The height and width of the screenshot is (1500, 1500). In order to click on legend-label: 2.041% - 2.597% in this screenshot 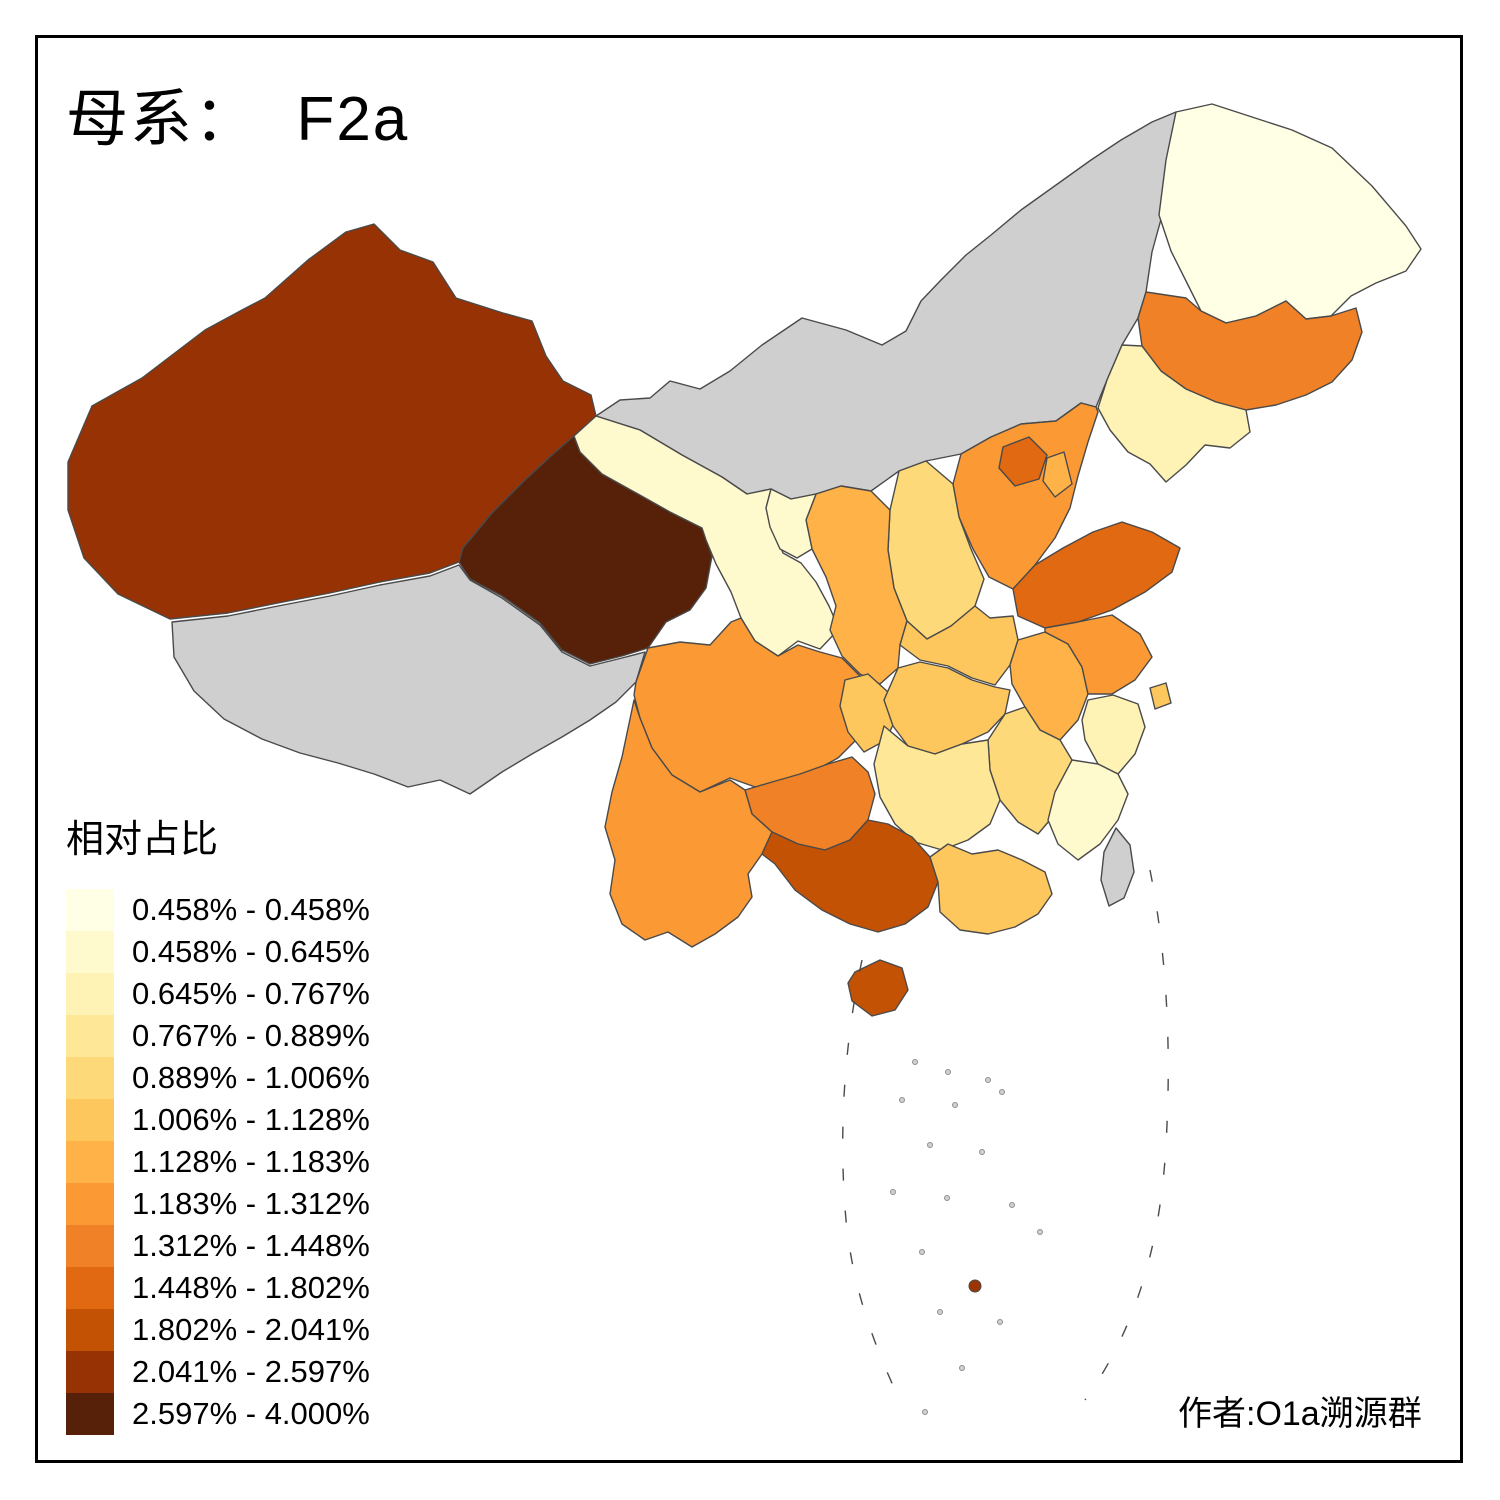, I will do `click(251, 1371)`.